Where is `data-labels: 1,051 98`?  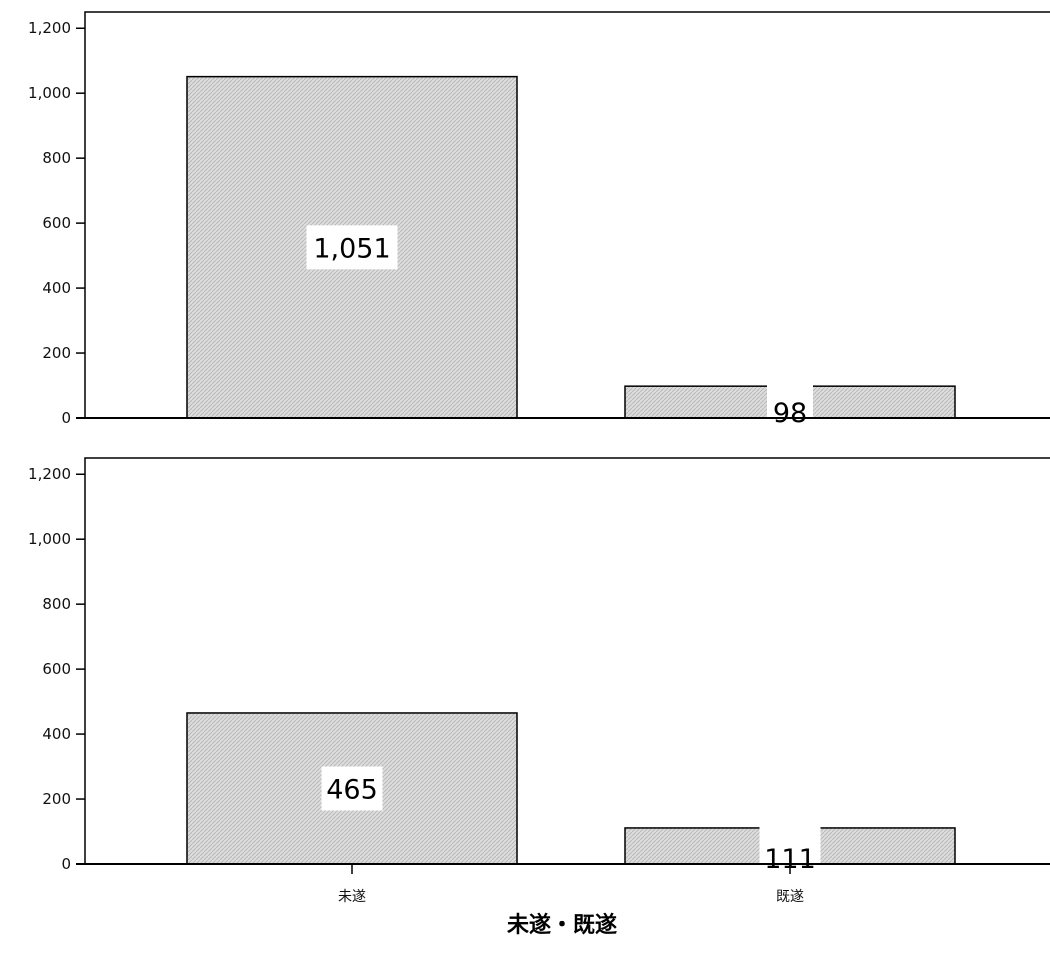 data-labels: 1,051 98 is located at coordinates (559, 327).